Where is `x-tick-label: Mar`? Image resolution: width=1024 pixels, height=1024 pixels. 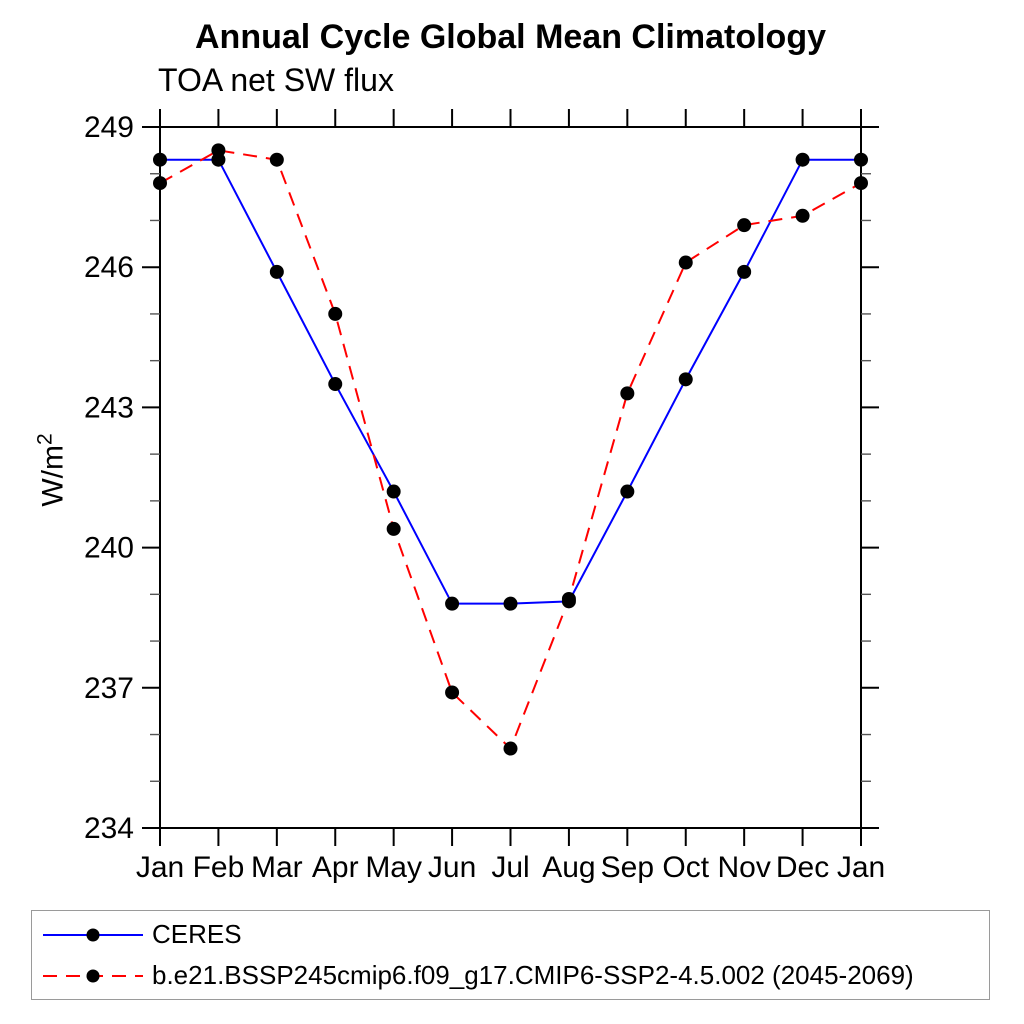 x-tick-label: Mar is located at coordinates (277, 867).